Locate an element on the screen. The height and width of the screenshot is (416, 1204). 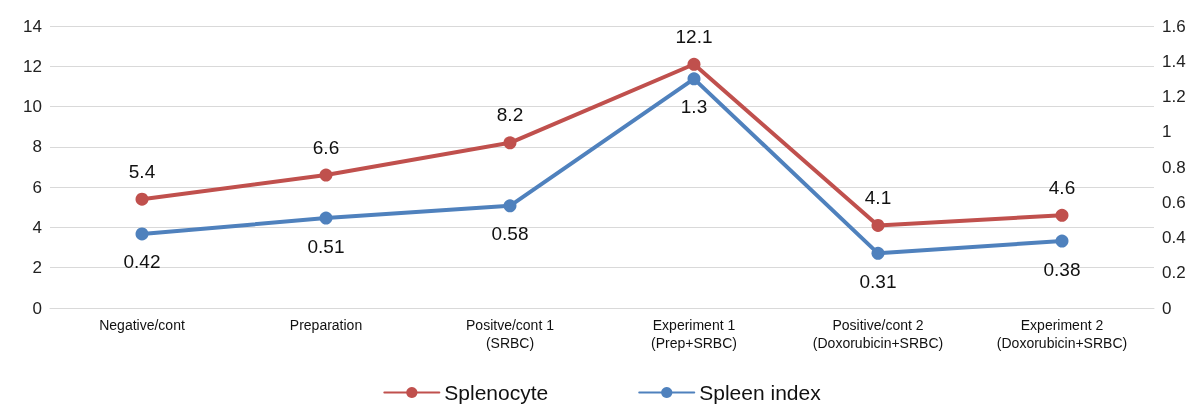
legend-label: Spleen index is located at coordinates (760, 392).